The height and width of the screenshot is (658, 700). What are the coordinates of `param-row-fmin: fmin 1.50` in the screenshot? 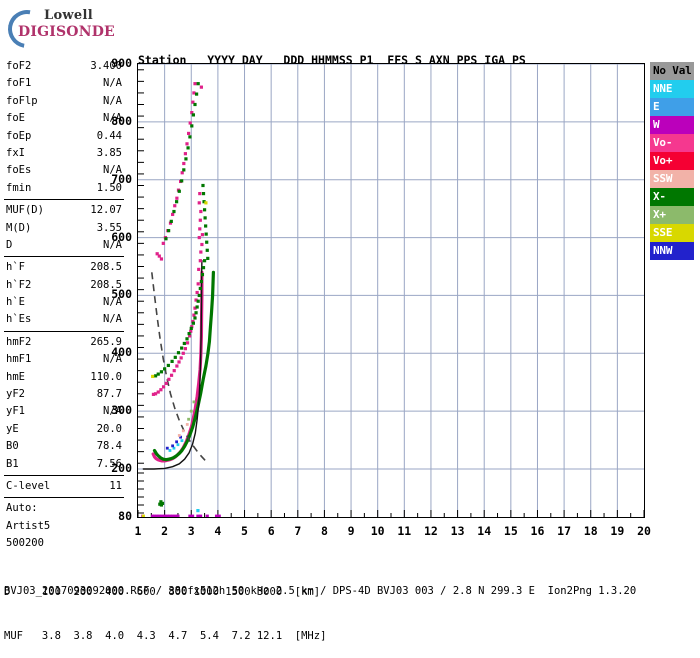 It's located at (64, 188).